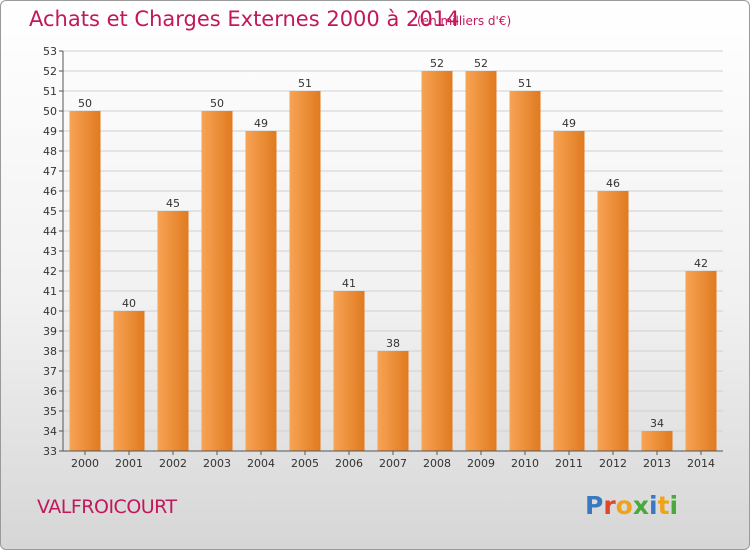 The image size is (750, 550). Describe the element at coordinates (594, 505) in the screenshot. I see `logo-letter: P` at that location.